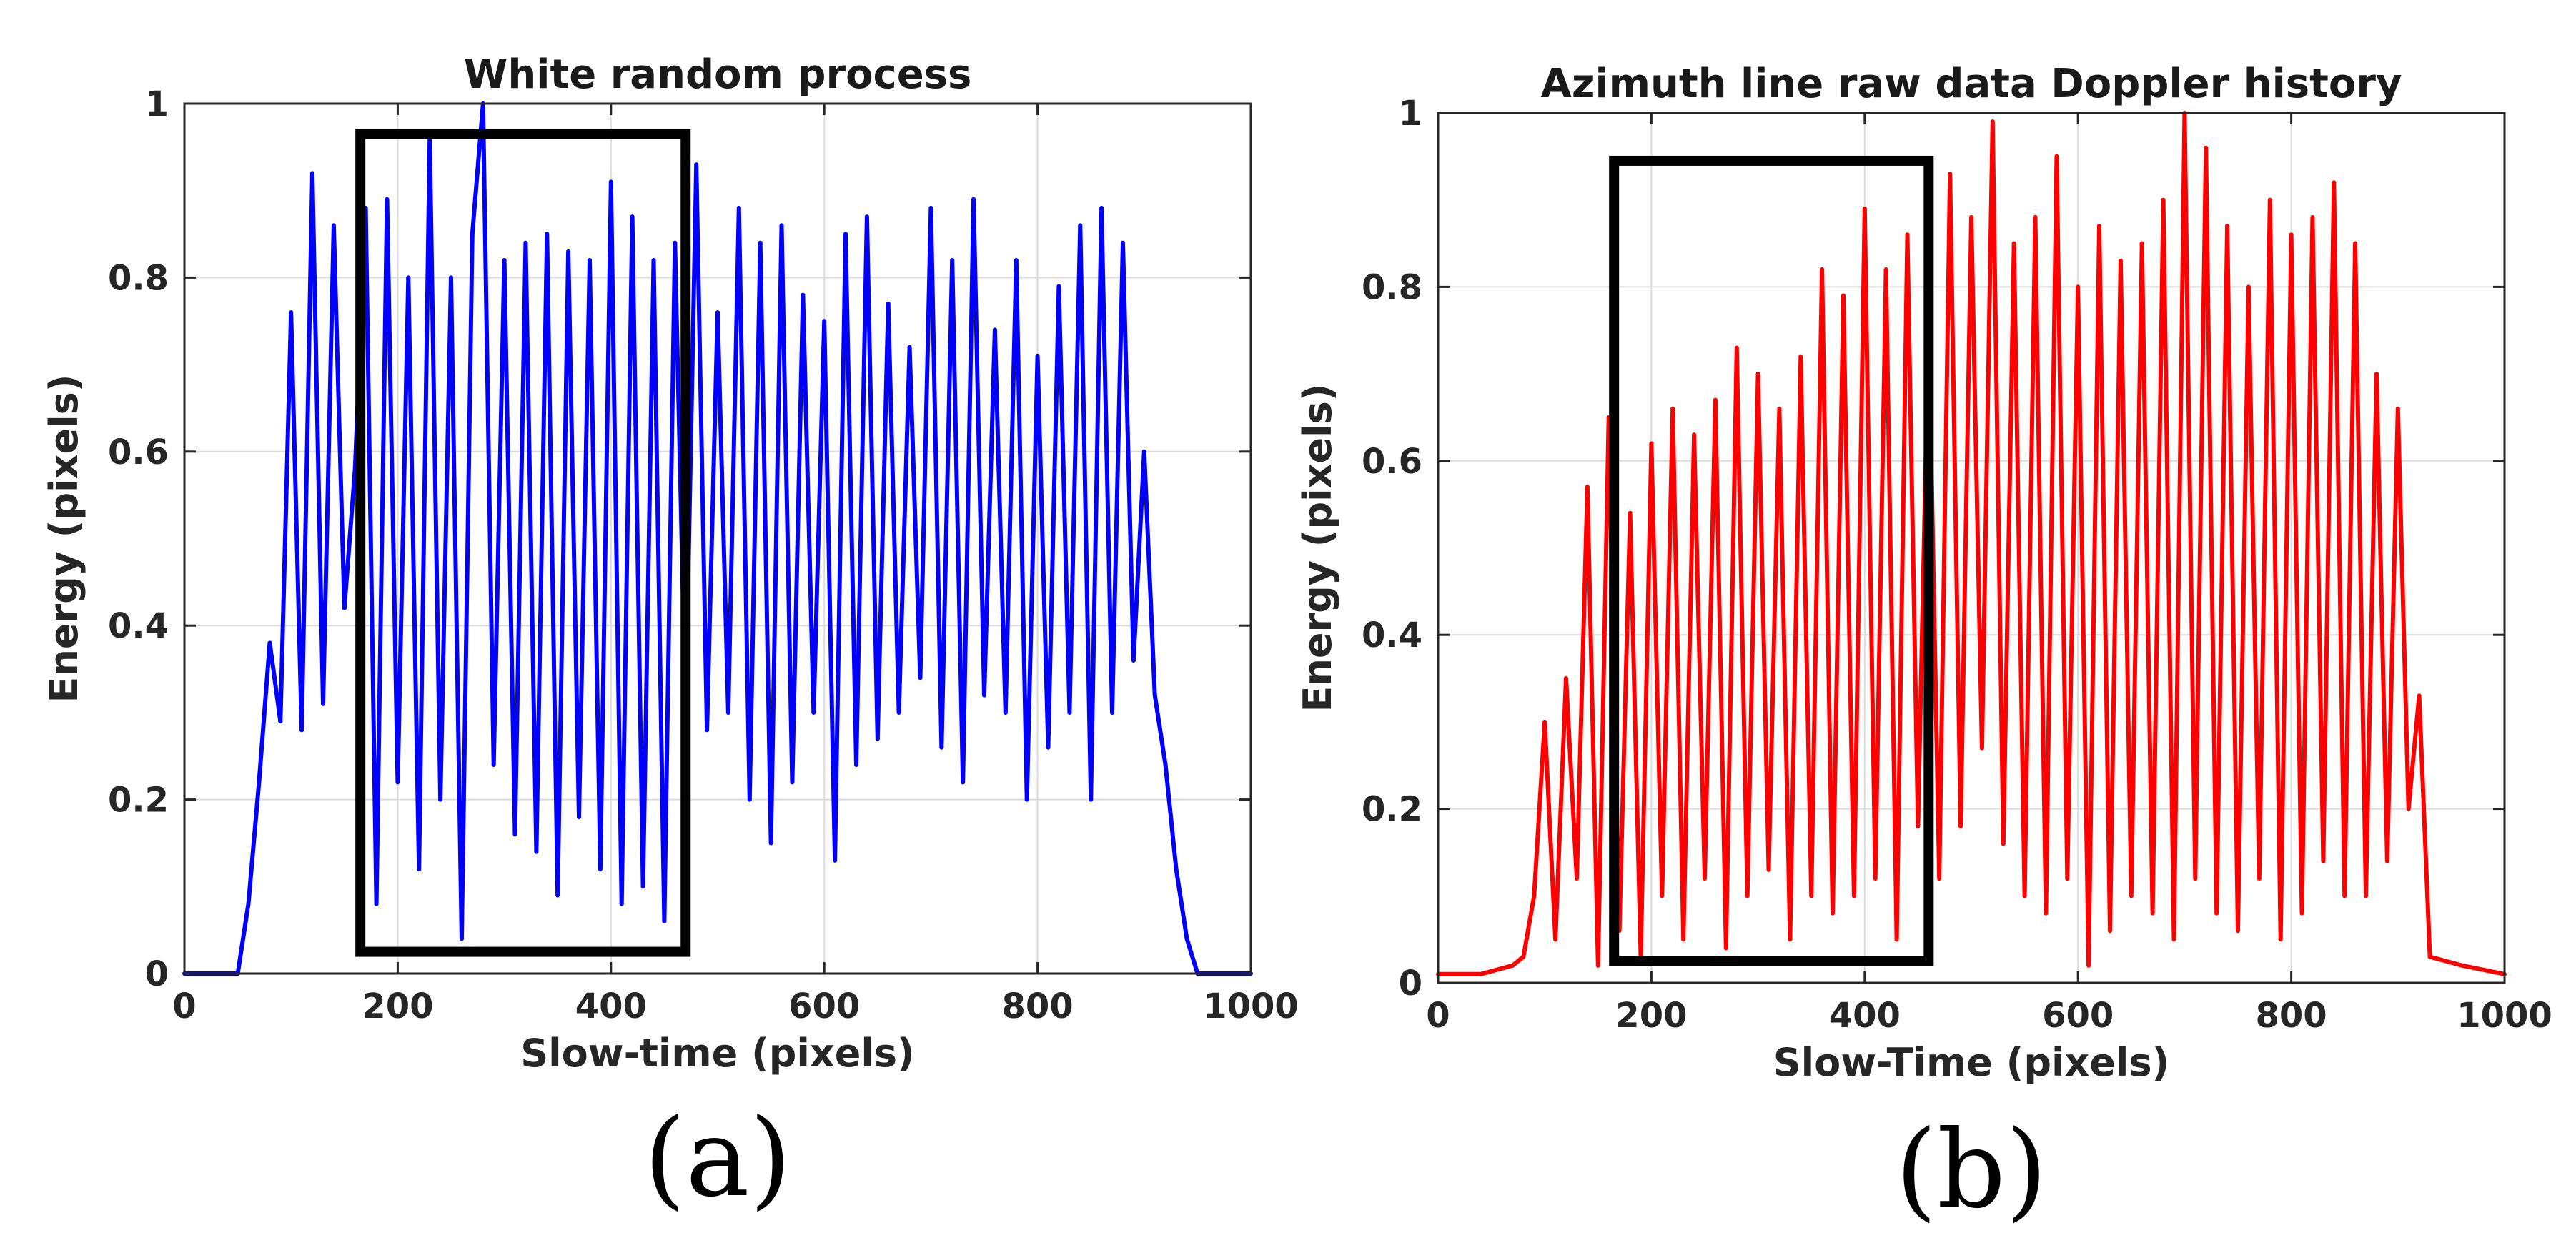  Describe the element at coordinates (1651, 1016) in the screenshot. I see `x-tick-label: 200` at that location.